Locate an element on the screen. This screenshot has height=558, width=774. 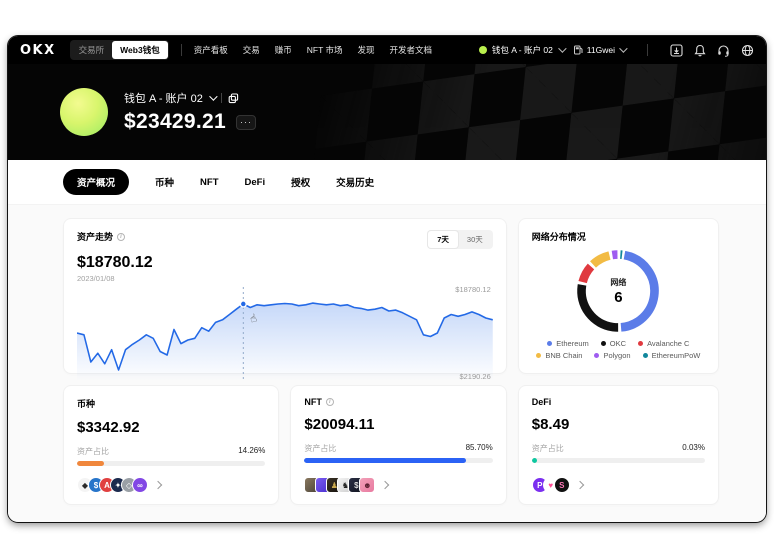
tab-交易历史: 交易历史 is located at coordinates (355, 183).